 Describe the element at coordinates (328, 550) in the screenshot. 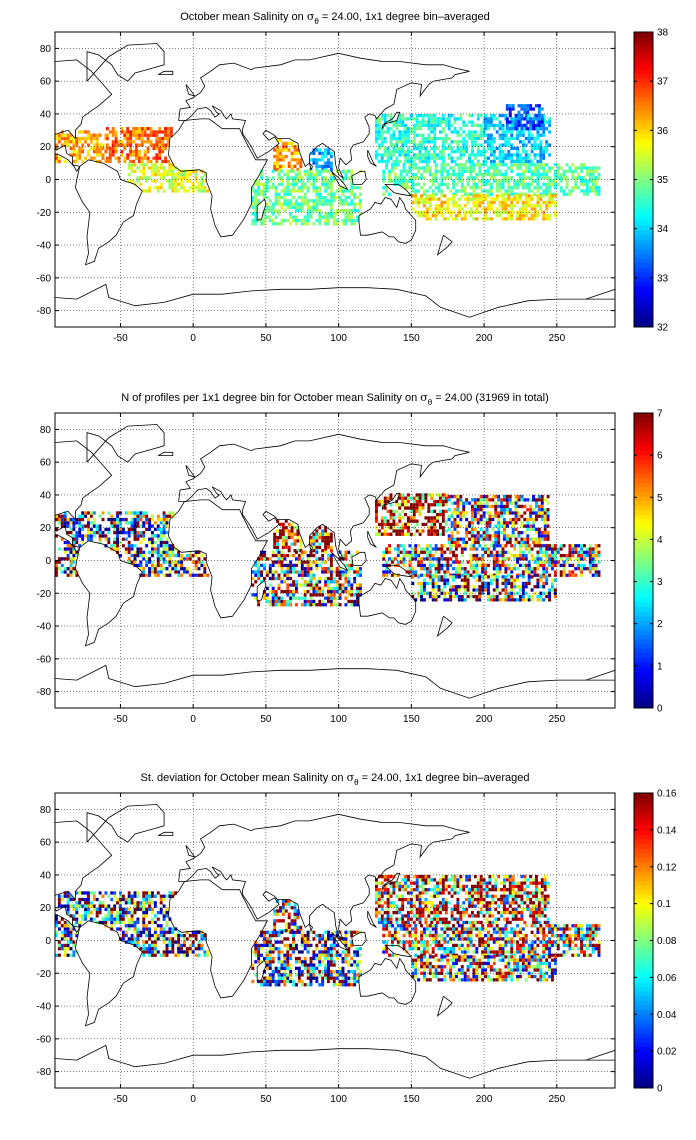

I see `data-cells` at that location.